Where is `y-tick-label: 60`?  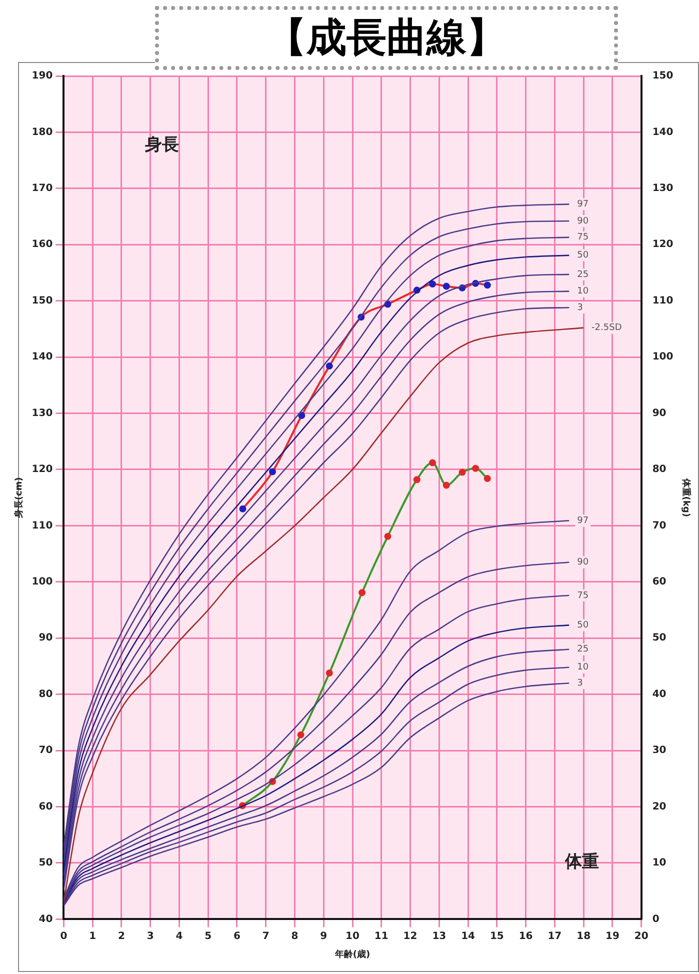 y-tick-label: 60 is located at coordinates (45, 806).